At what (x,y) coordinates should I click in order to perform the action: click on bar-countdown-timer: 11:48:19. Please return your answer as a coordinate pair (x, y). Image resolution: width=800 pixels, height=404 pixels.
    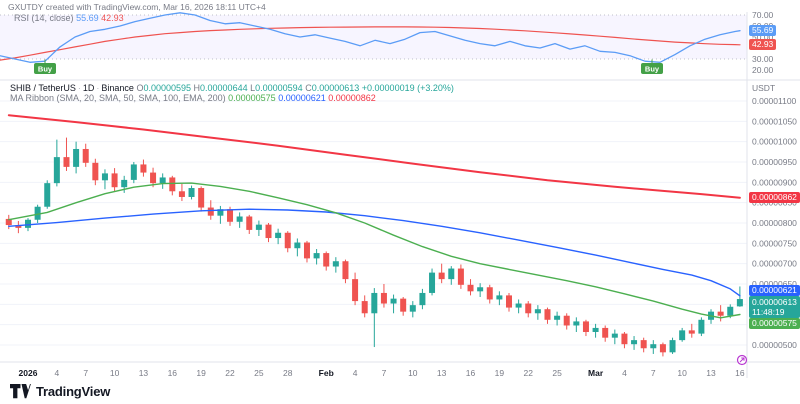
    Looking at the image, I should click on (768, 312).